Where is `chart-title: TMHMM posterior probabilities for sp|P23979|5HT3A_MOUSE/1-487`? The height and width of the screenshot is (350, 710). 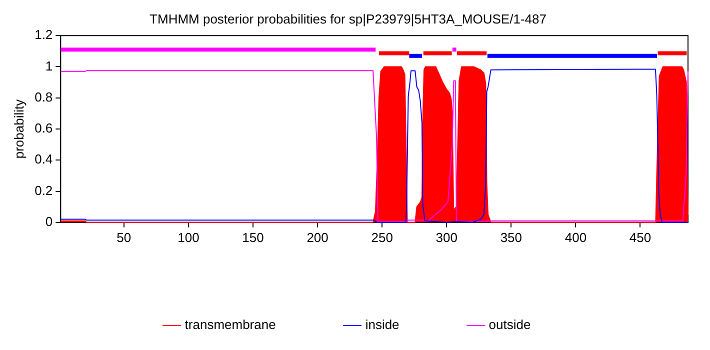 chart-title: TMHMM posterior probabilities for sp|P23979|5HT3A_MOUSE/1-487 is located at coordinates (348, 18).